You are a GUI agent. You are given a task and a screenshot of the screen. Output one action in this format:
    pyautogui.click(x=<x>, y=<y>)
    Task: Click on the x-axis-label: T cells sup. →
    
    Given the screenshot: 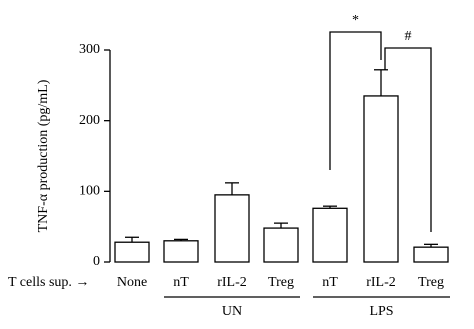 What is the action you would take?
    pyautogui.click(x=48, y=282)
    